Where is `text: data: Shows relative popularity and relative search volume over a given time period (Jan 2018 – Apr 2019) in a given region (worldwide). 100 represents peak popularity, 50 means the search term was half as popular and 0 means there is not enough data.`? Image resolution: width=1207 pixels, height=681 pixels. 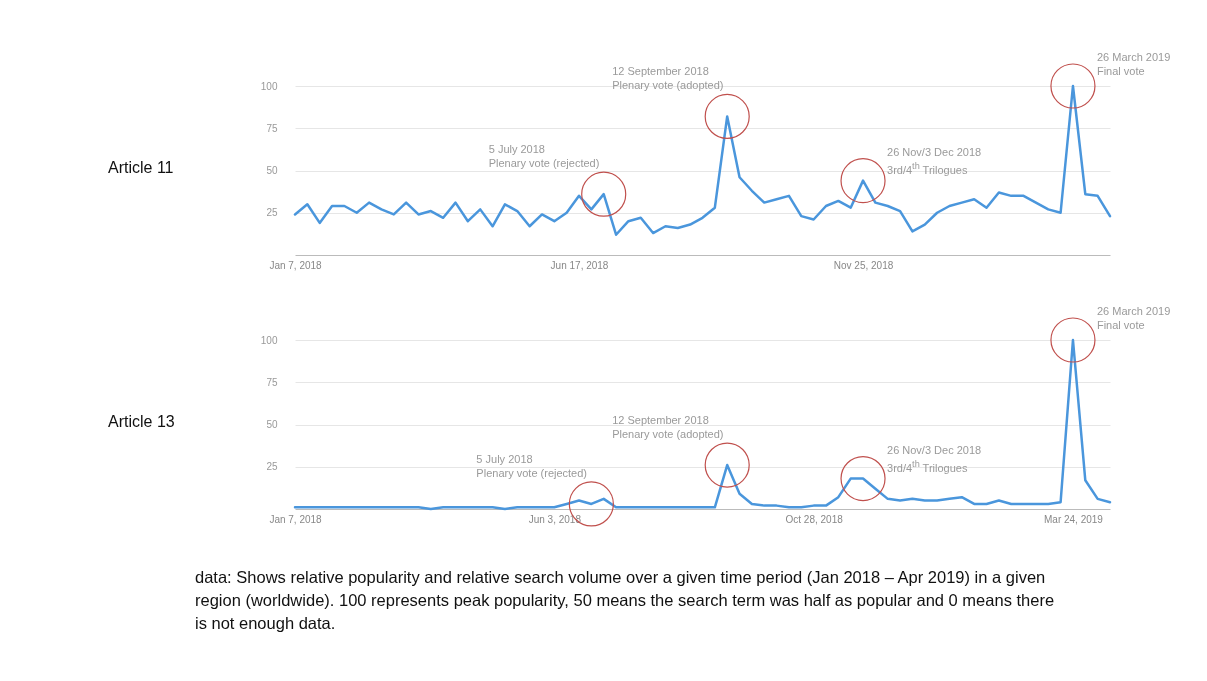 text: data: Shows relative popularity and relative search volume over a given time period (Jan 2018 – Apr 2019) in a given region (worldwide). 100 represents peak popularity, 50 means the search term was half as popular and 0 means there is not enough data. is located at coordinates (625, 600).